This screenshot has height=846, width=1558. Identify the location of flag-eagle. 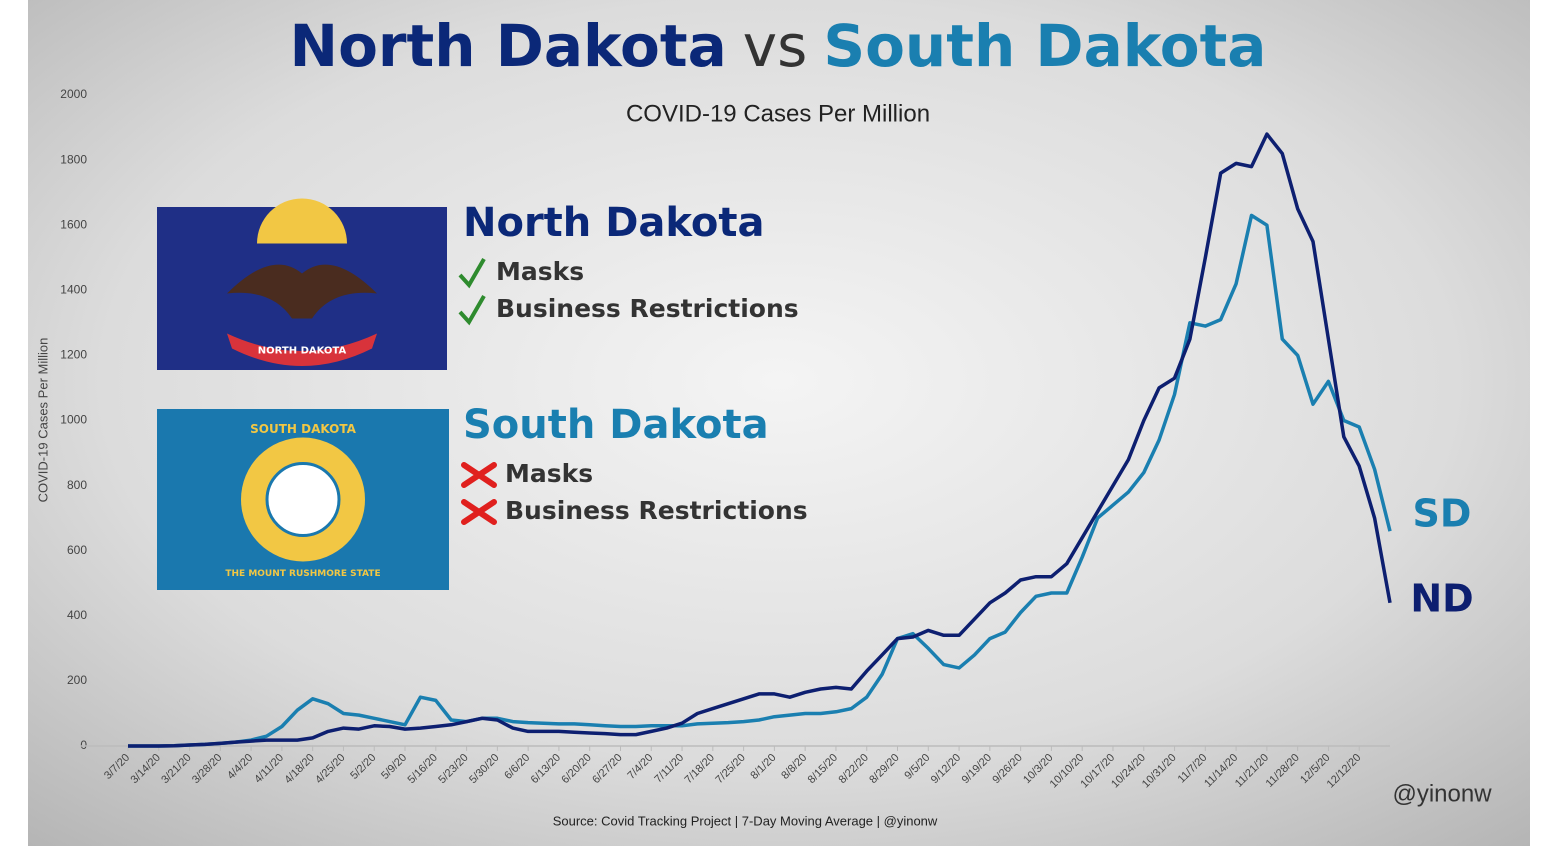
(302, 291).